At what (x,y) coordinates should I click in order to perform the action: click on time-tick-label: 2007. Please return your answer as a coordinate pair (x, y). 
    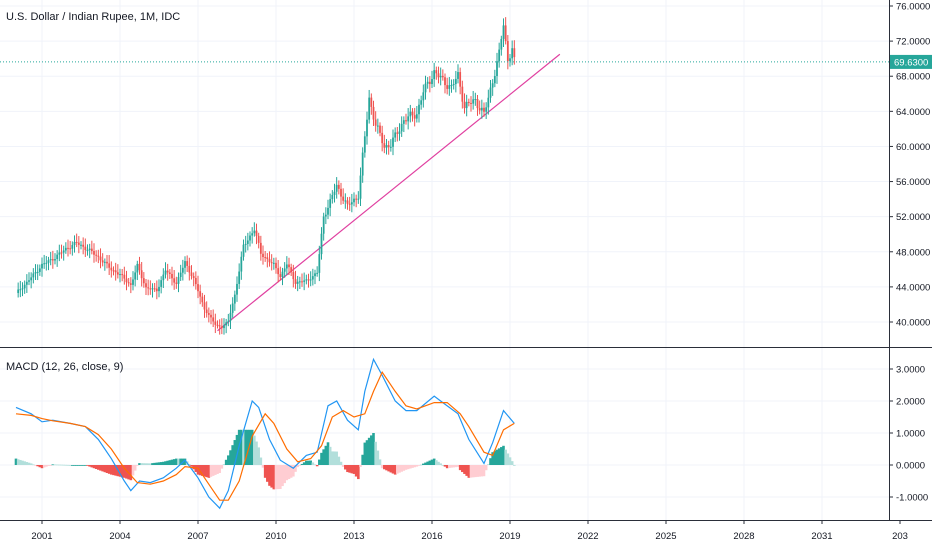
    Looking at the image, I should click on (197, 536).